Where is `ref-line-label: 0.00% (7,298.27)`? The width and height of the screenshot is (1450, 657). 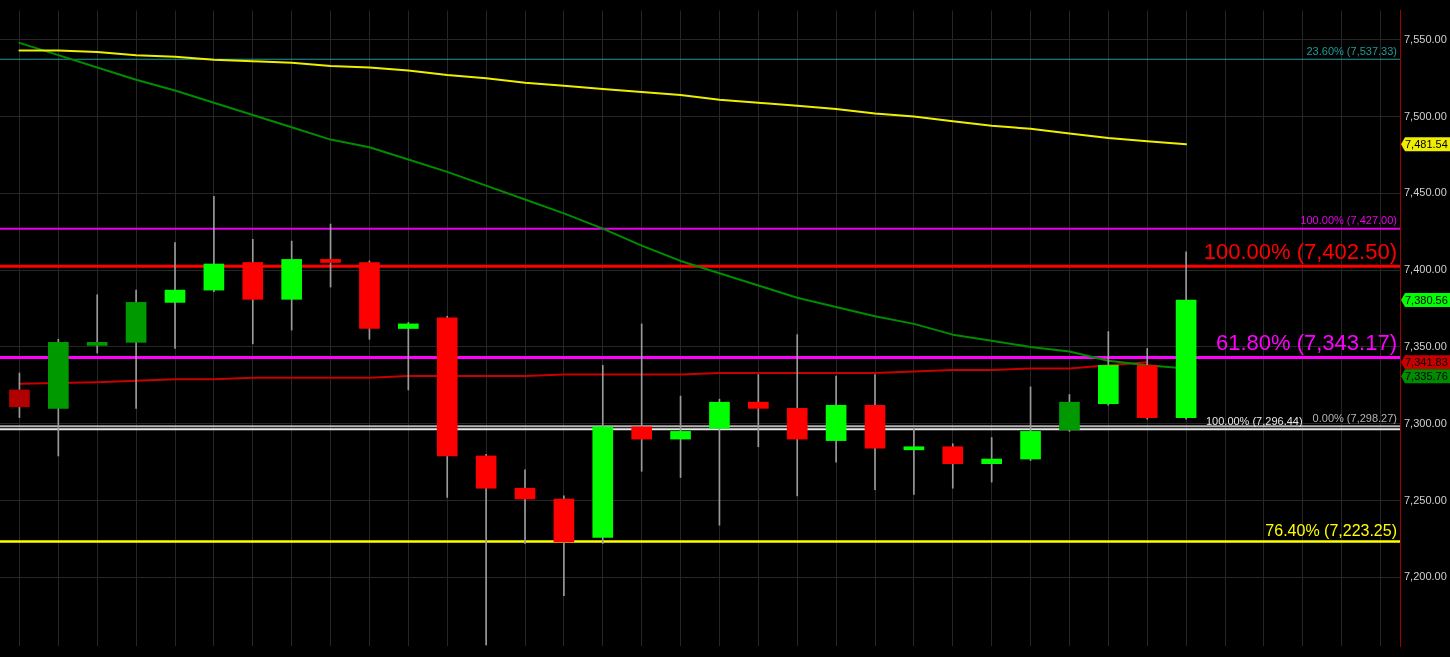 ref-line-label: 0.00% (7,298.27) is located at coordinates (1354, 417).